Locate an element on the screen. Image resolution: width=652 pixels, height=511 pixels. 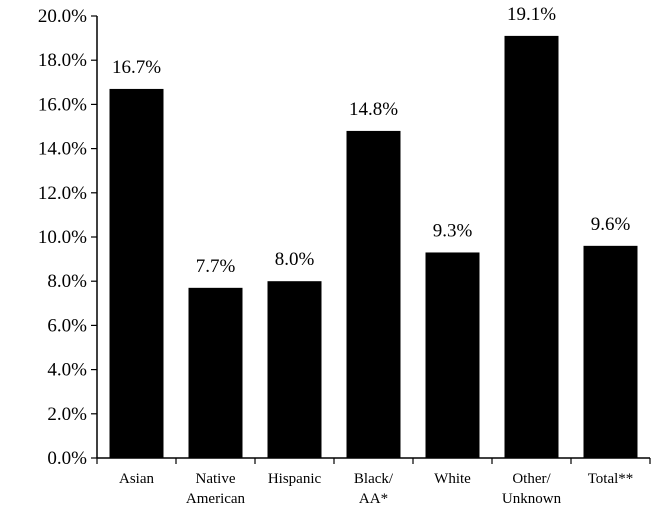
y-tick-label: 20.0% is located at coordinates (62, 16).